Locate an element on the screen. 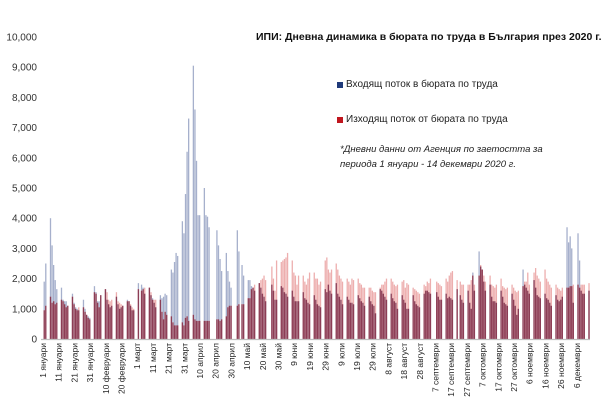 The height and width of the screenshot is (419, 613). legend-item-outflow: Изходящ поток от бюрата по труда is located at coordinates (422, 119).